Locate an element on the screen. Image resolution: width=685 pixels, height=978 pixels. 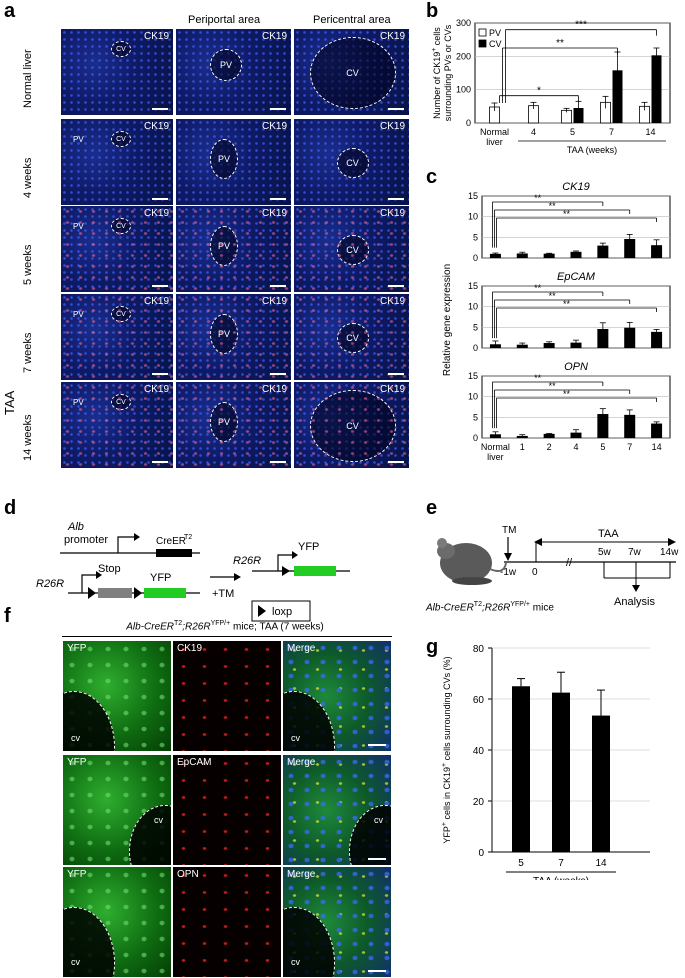
ylabel-b-sup: + is located at coordinates (434, 50).